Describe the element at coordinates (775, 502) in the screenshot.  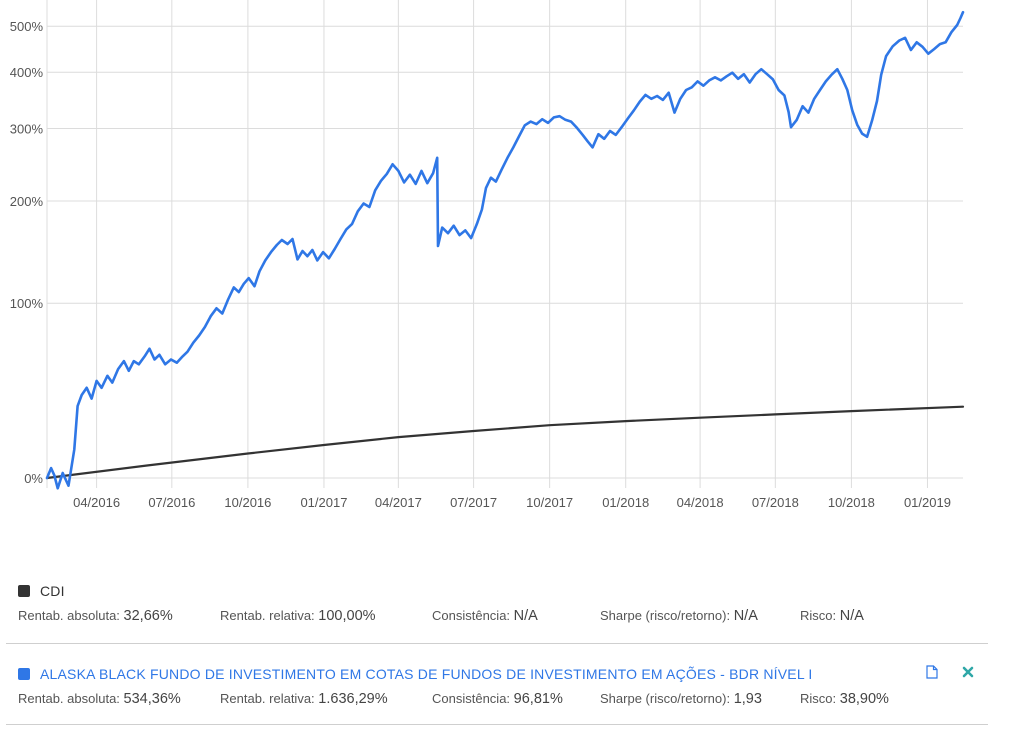
I see `x-tick-label: 07/2018` at that location.